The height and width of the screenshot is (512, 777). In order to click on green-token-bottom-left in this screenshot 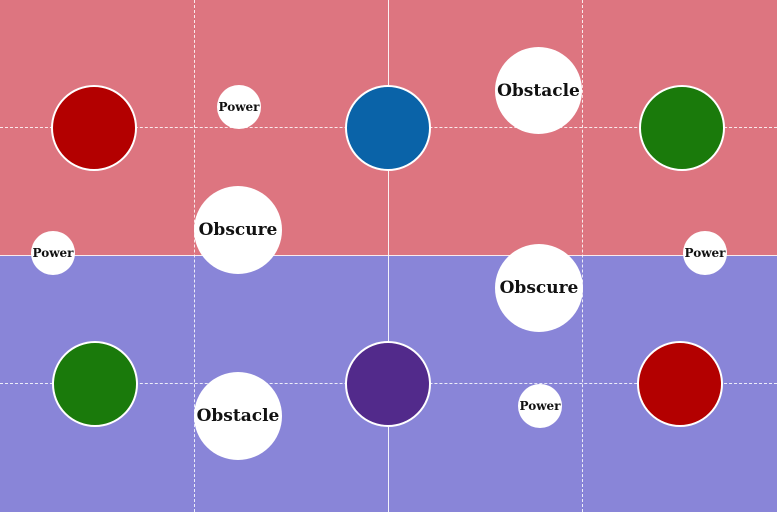, I will do `click(95, 384)`.